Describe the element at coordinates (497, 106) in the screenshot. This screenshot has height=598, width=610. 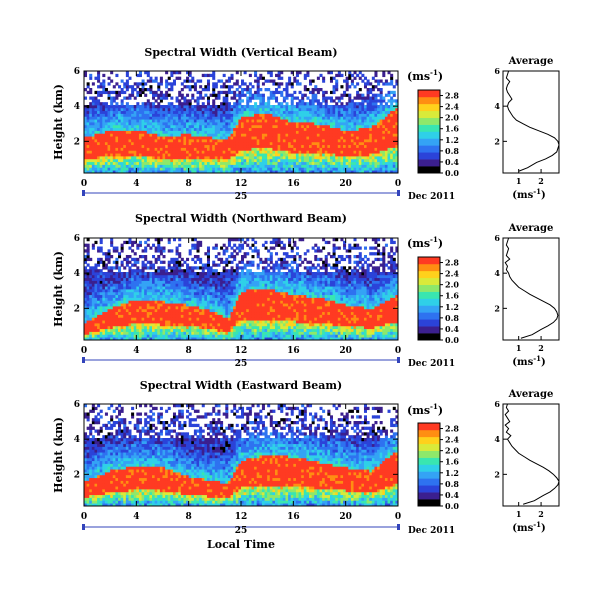
I see `profile-y-tick-label: 4` at that location.